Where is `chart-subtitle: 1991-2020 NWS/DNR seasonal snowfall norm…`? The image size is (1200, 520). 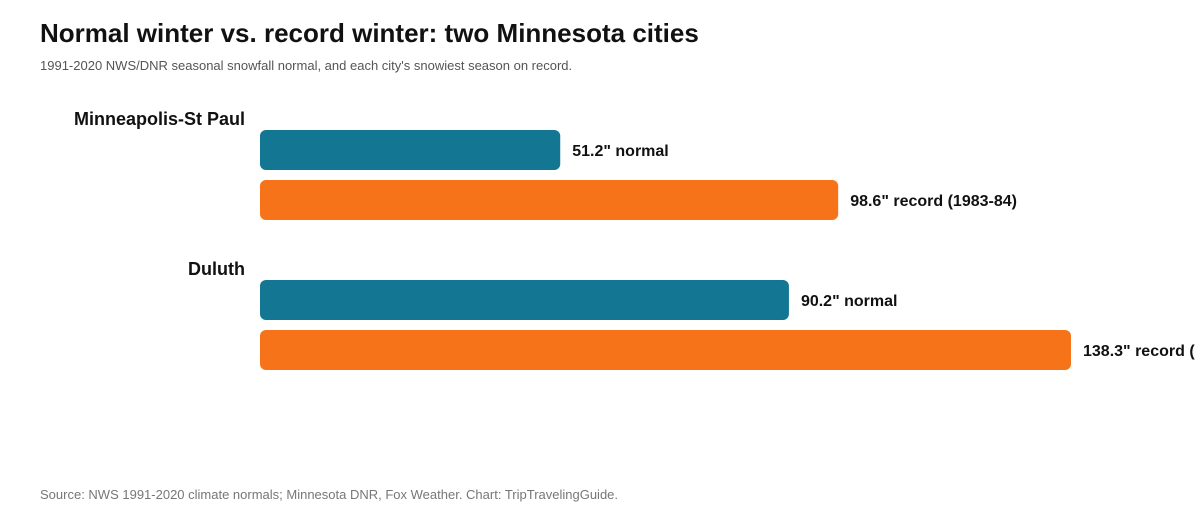 chart-subtitle: 1991-2020 NWS/DNR seasonal snowfall norm… is located at coordinates (306, 65).